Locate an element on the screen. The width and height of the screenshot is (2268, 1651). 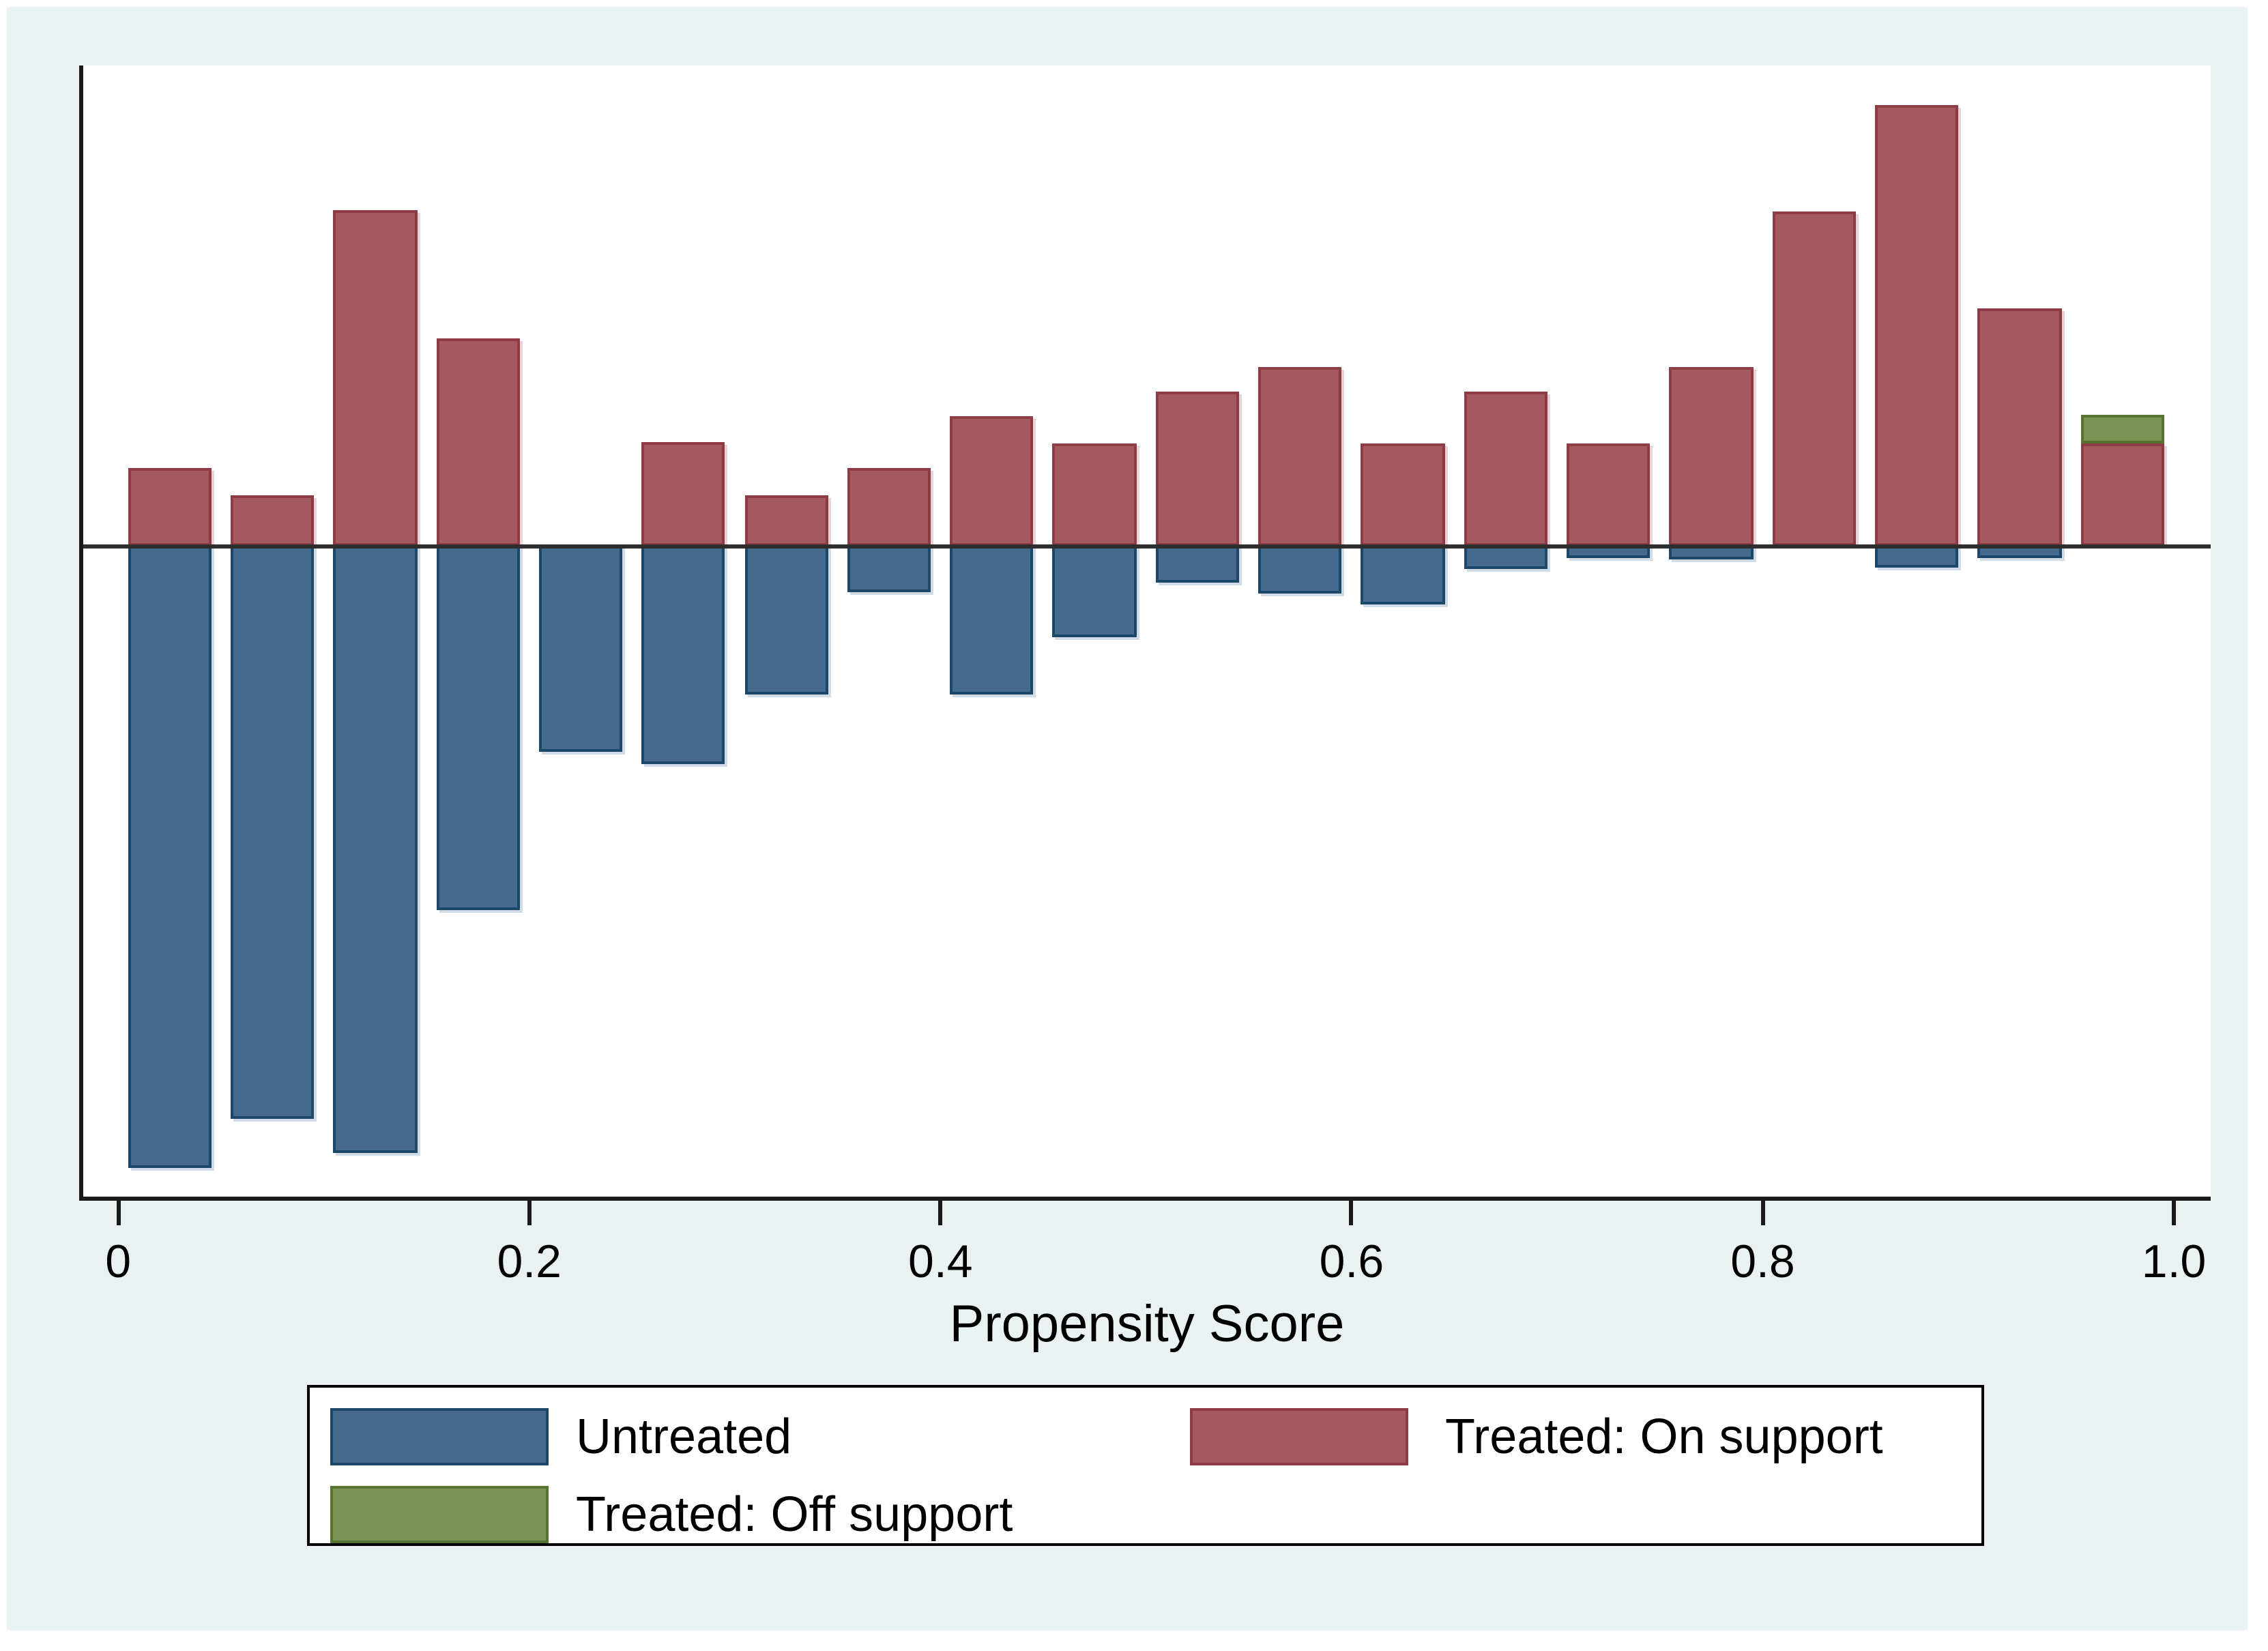
legend-swatch-untreated is located at coordinates (439, 1437).